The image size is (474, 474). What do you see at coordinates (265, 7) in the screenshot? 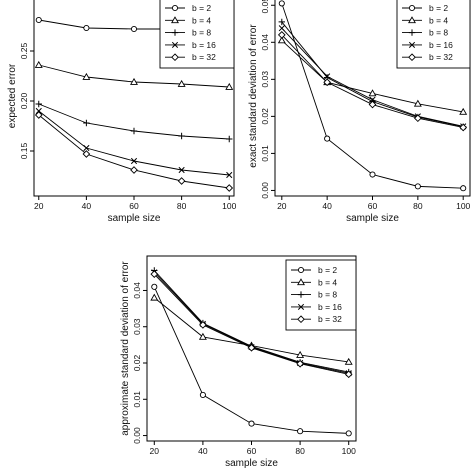
I see `y-tick-label: 0.05` at bounding box center [265, 7].